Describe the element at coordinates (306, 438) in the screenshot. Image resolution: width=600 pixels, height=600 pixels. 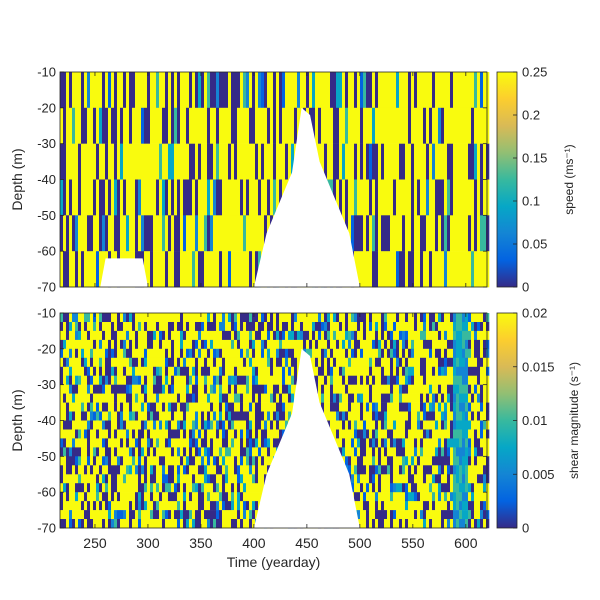
I see `shear-data-gap` at that location.